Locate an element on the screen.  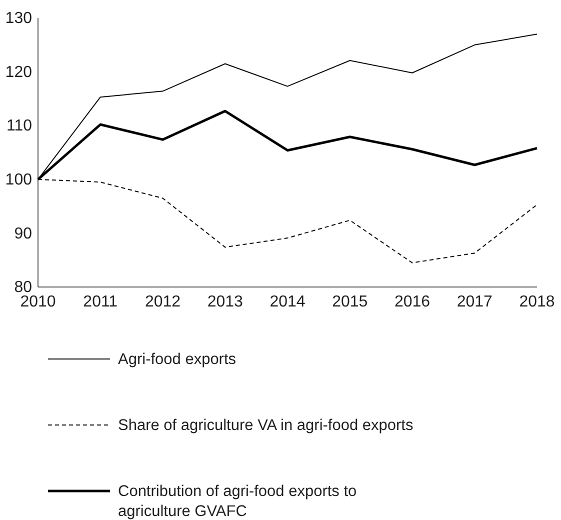
legend-label: Agri-food exports is located at coordinates (177, 359).